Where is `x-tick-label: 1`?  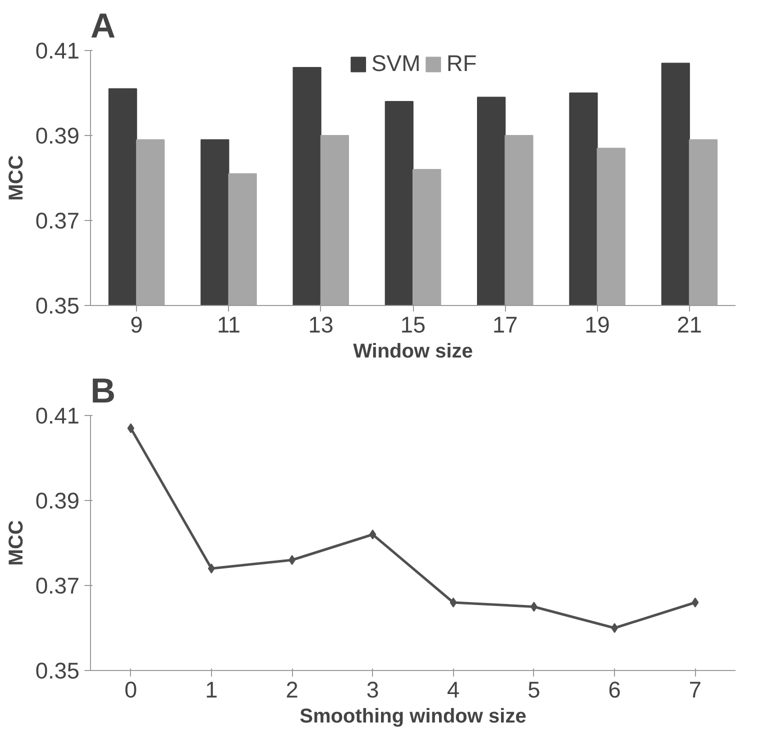 x-tick-label: 1 is located at coordinates (211, 689).